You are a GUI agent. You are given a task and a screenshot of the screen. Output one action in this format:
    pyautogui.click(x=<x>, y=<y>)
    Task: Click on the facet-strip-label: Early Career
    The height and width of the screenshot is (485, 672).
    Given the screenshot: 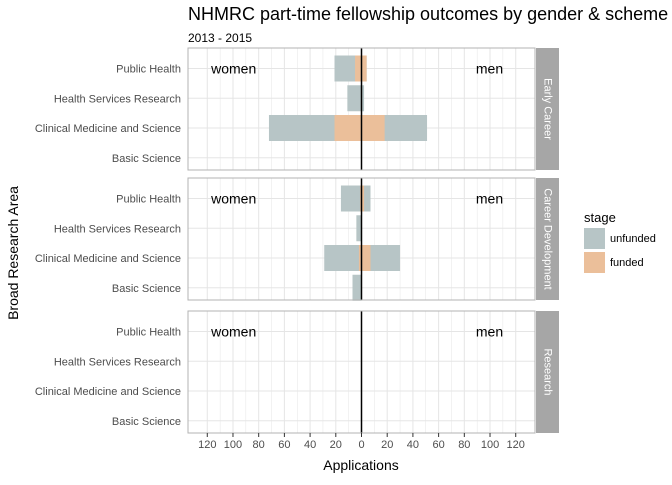 What is the action you would take?
    pyautogui.click(x=548, y=109)
    